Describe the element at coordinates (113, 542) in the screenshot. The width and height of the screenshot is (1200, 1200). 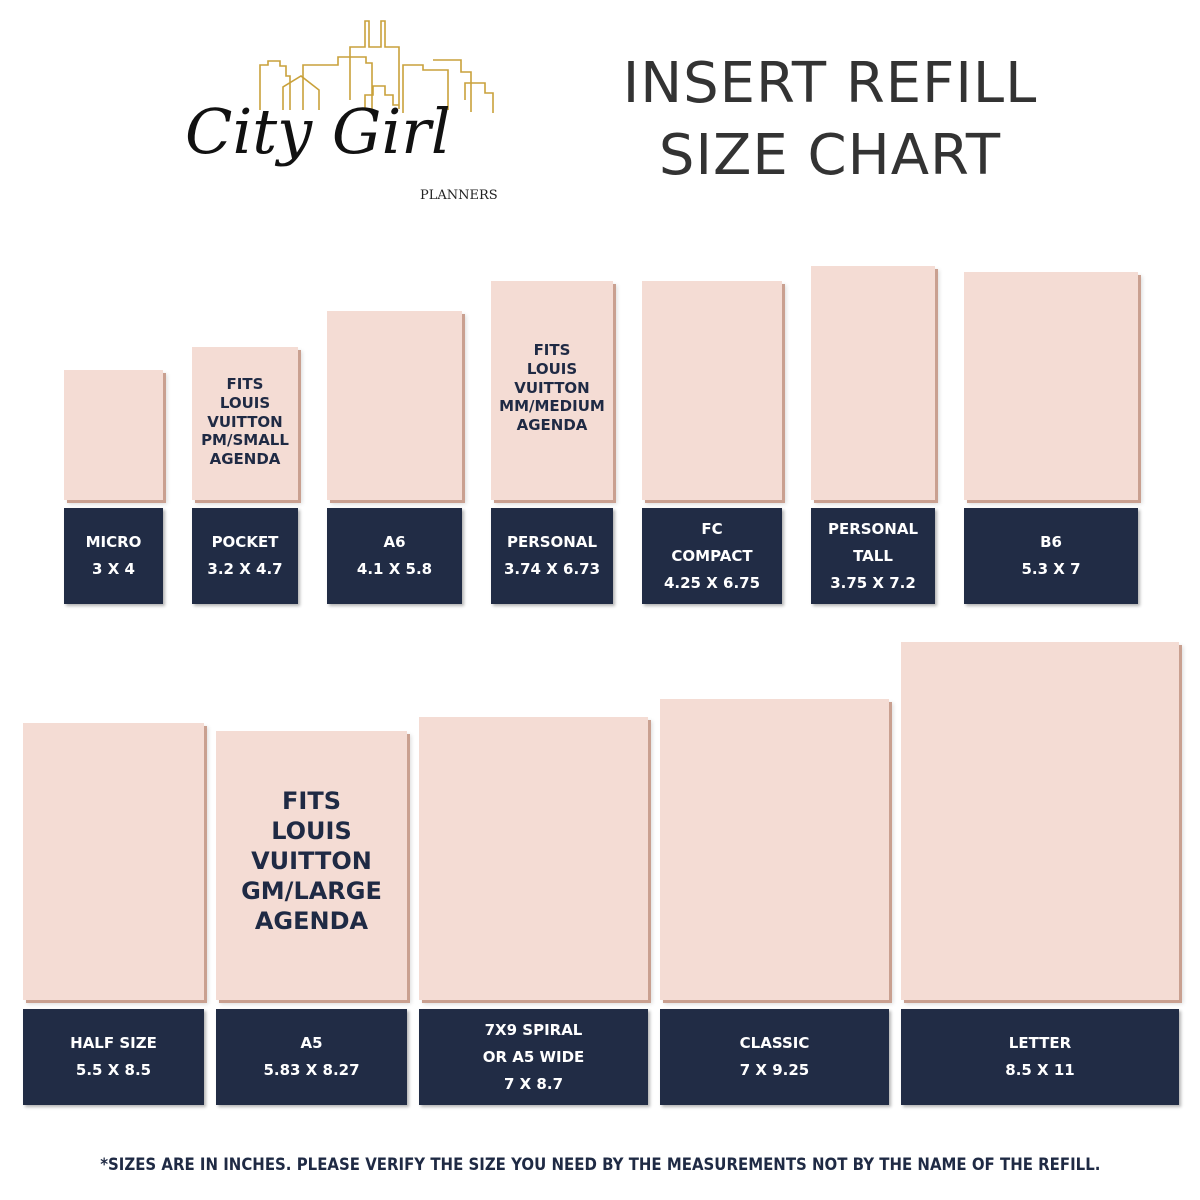
I see `size-name: MICRO` at that location.